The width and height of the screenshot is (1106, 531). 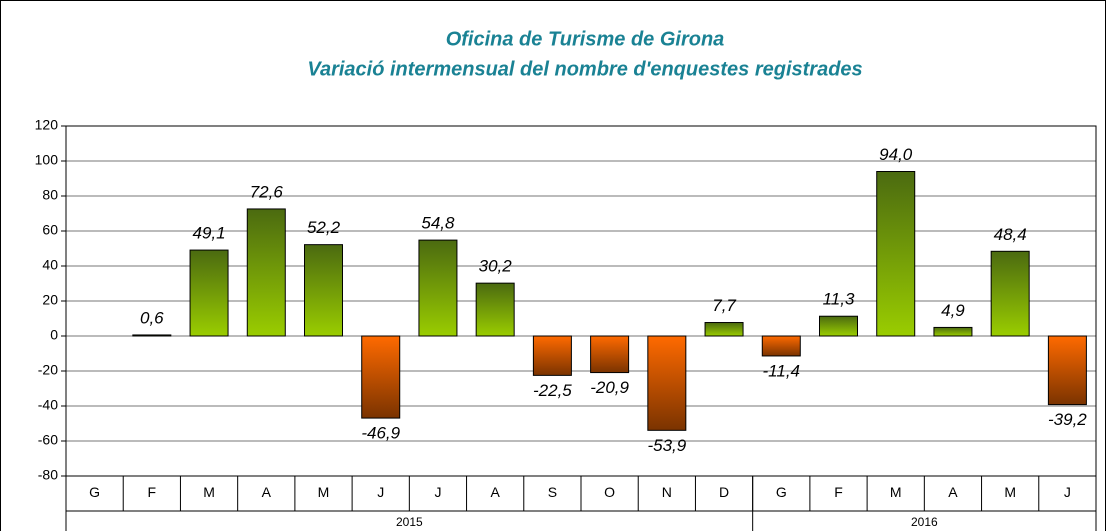 What do you see at coordinates (48, 405) in the screenshot?
I see `y-tick-label: -40` at bounding box center [48, 405].